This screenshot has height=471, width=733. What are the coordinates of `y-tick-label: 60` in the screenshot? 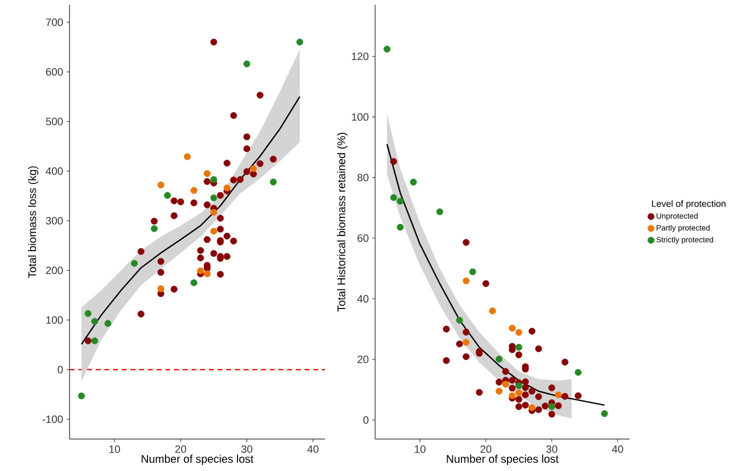 It's located at (363, 238).